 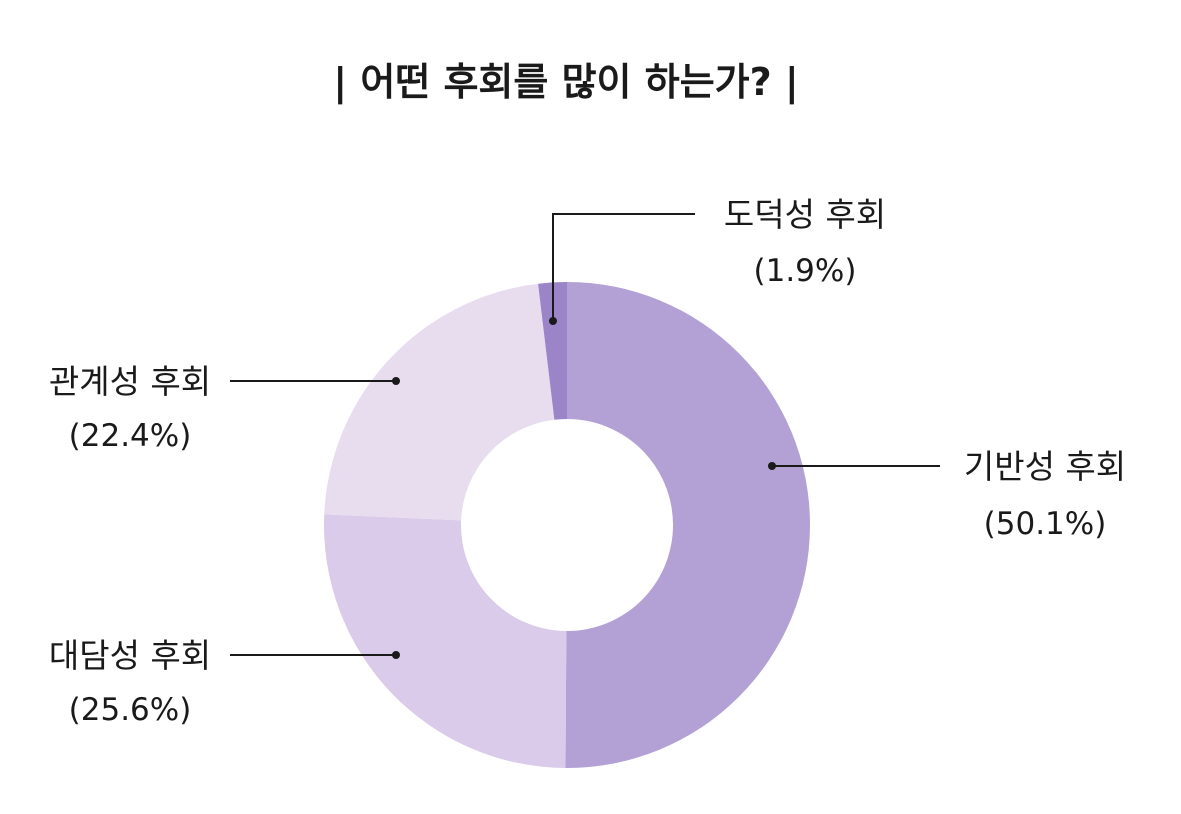 I want to click on slice-percent-3: (22.4%), so click(x=130, y=436).